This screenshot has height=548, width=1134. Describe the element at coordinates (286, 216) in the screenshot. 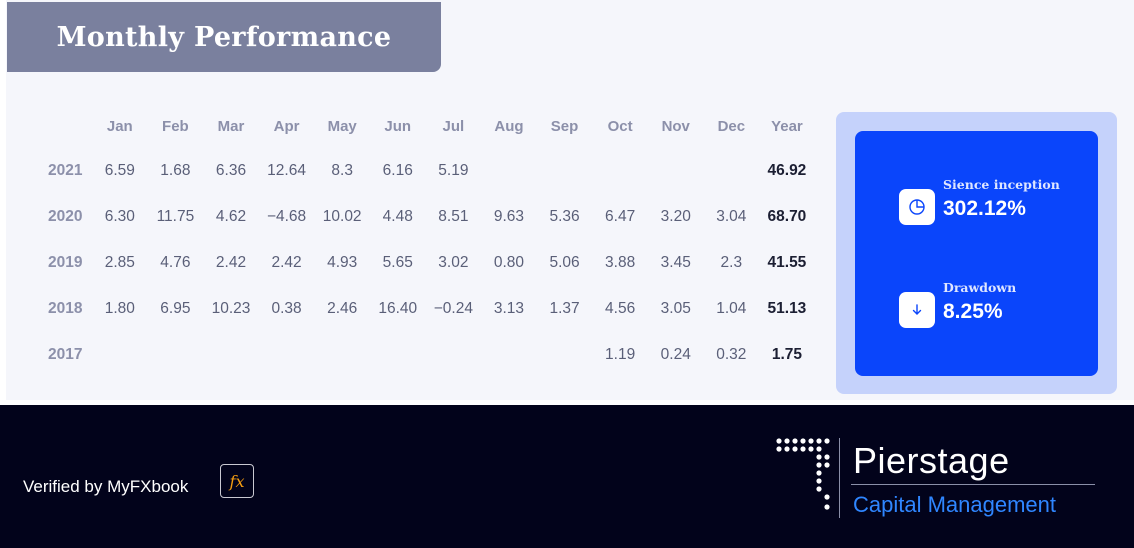

I see `month-value-cell: −4.68` at that location.